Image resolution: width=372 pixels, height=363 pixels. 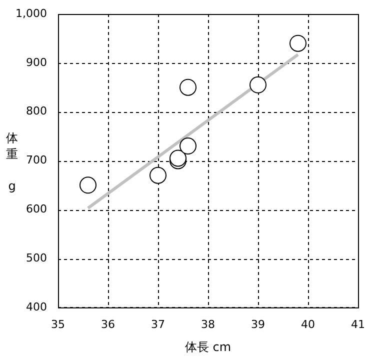 What do you see at coordinates (208, 347) in the screenshot?
I see `x-axis-title: 体長 cm` at bounding box center [208, 347].